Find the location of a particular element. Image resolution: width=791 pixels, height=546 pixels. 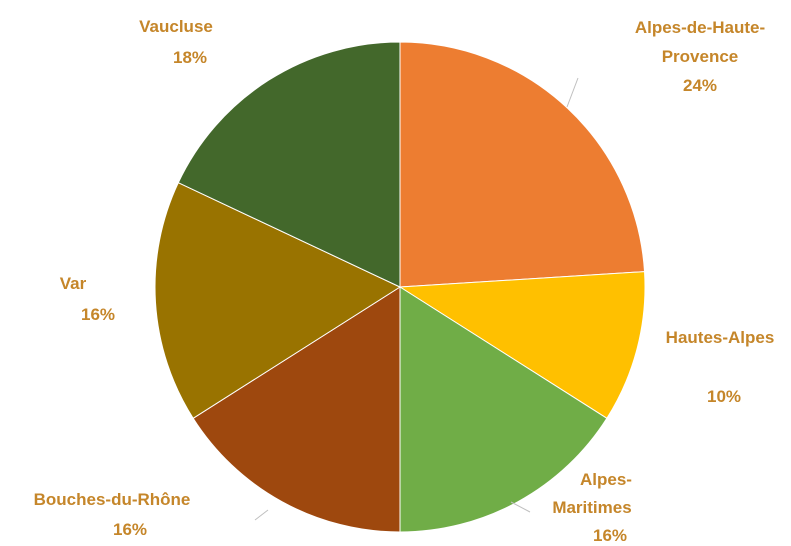

label-hautes-alpes-name: Hautes-Alpes is located at coordinates (720, 337).